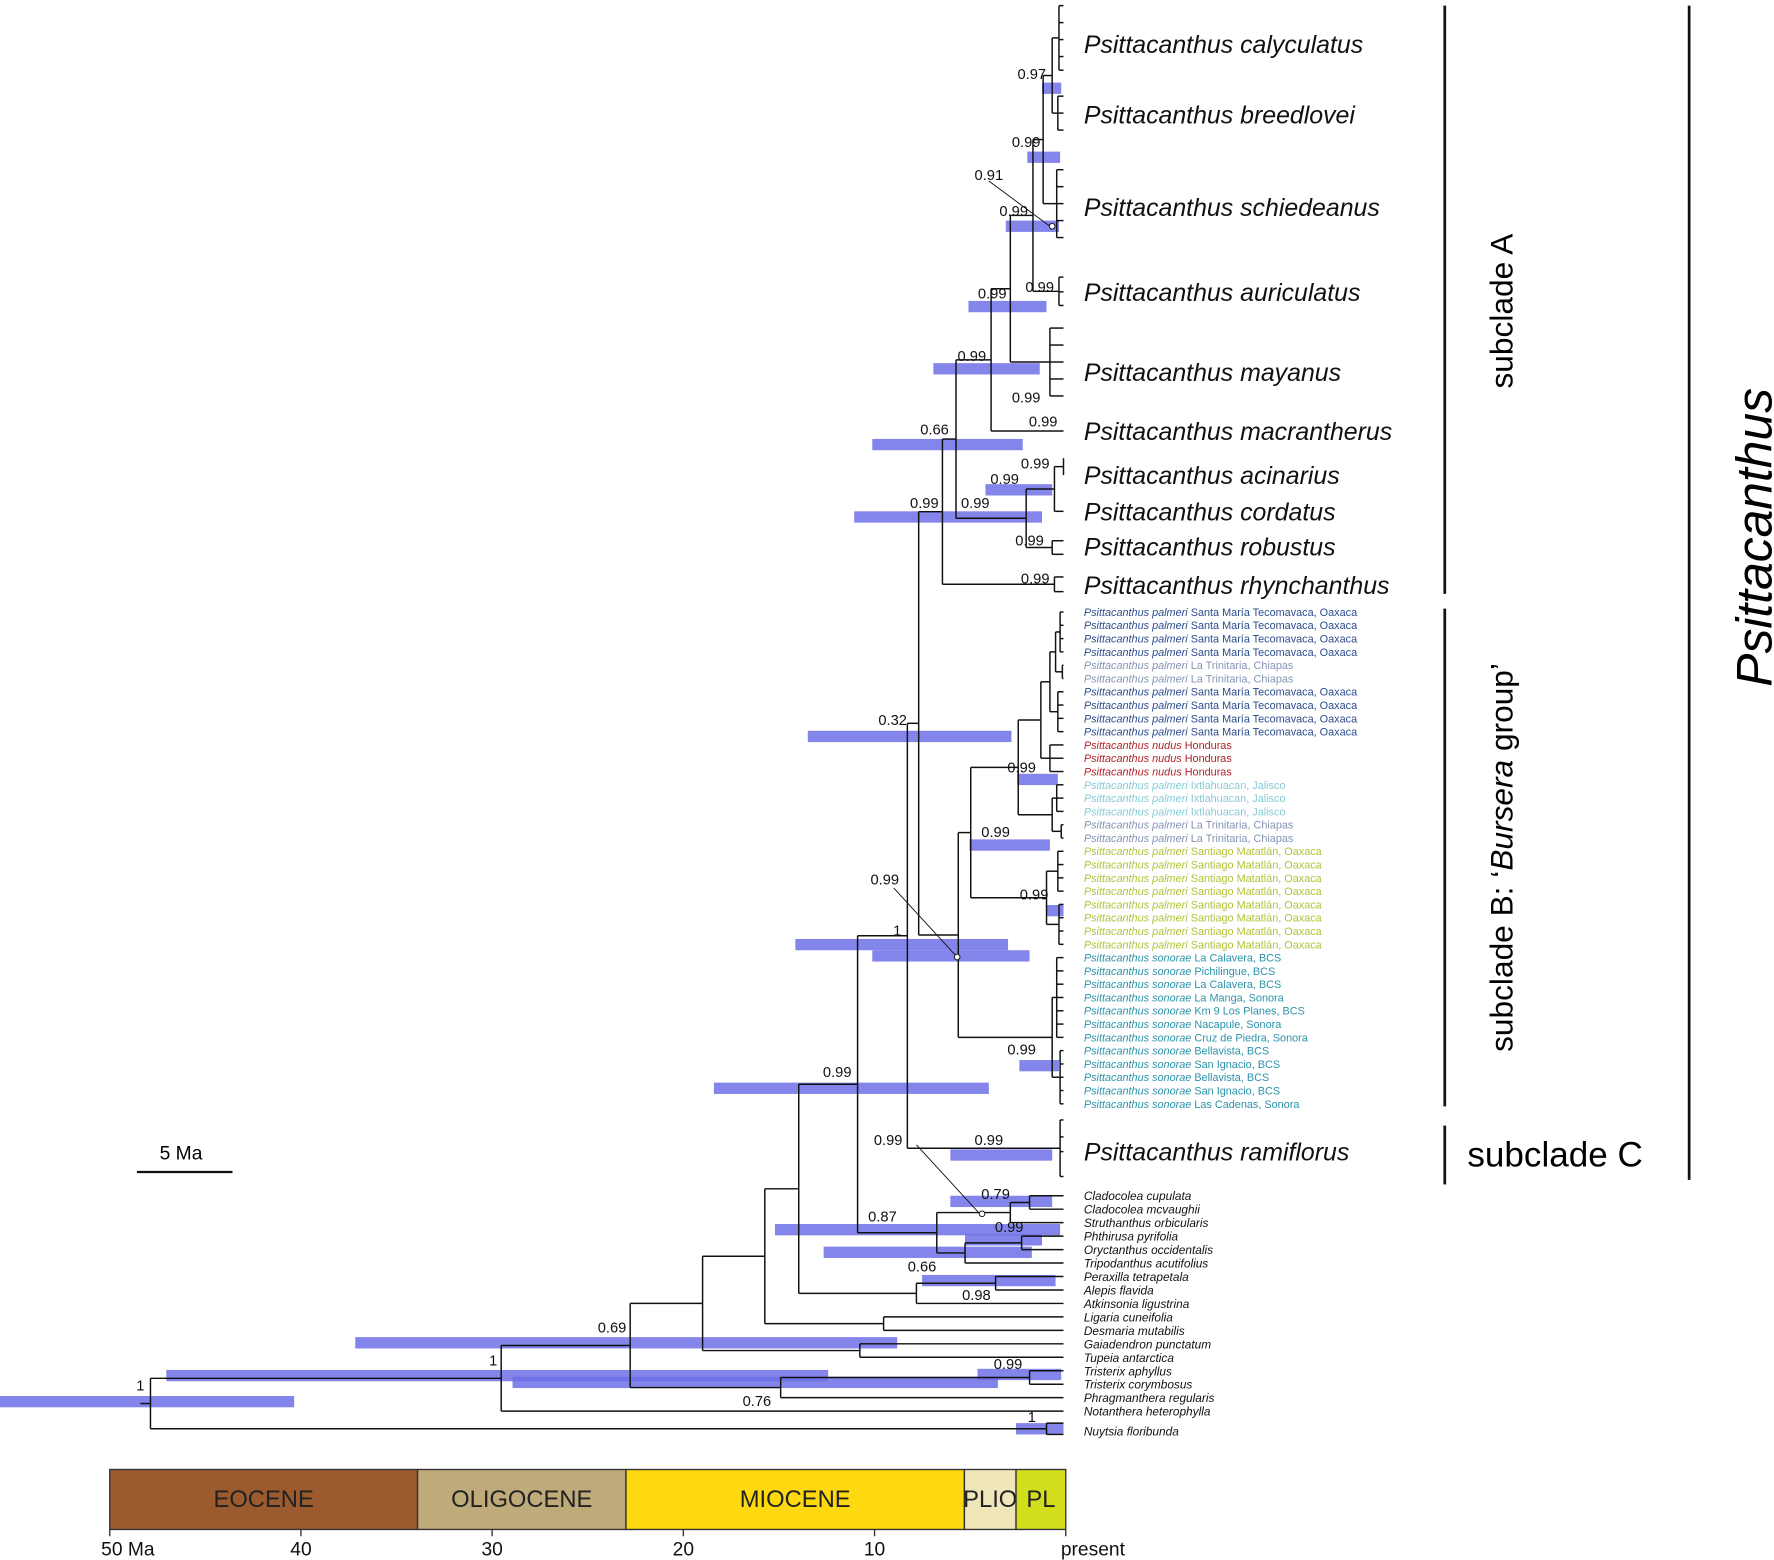 The width and height of the screenshot is (1774, 1560). What do you see at coordinates (1249, 1038) in the screenshot?
I see `tip-locality: Cruz de Piedra, Sonora` at bounding box center [1249, 1038].